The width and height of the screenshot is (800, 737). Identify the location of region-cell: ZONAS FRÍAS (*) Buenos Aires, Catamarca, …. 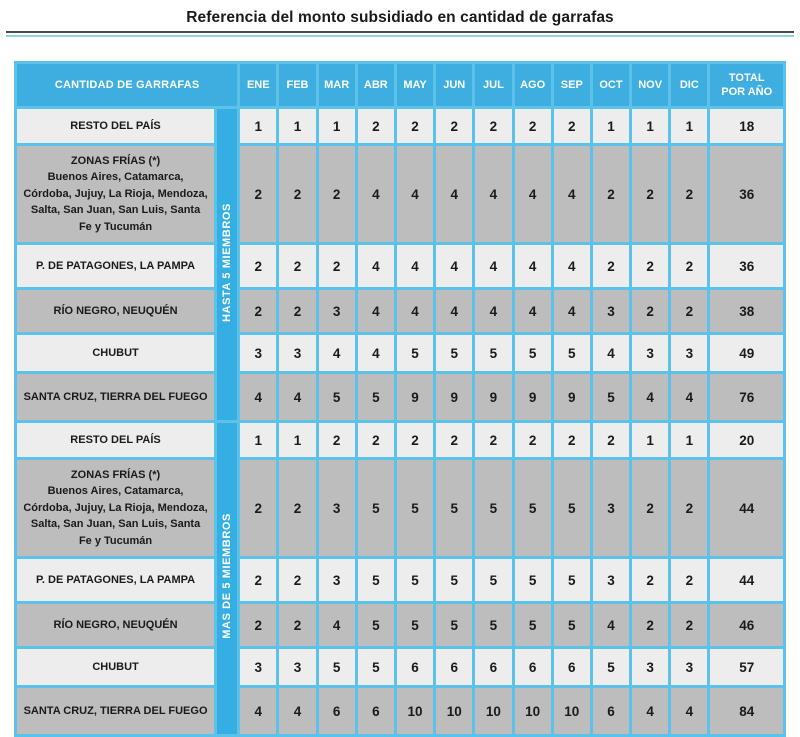
(116, 508).